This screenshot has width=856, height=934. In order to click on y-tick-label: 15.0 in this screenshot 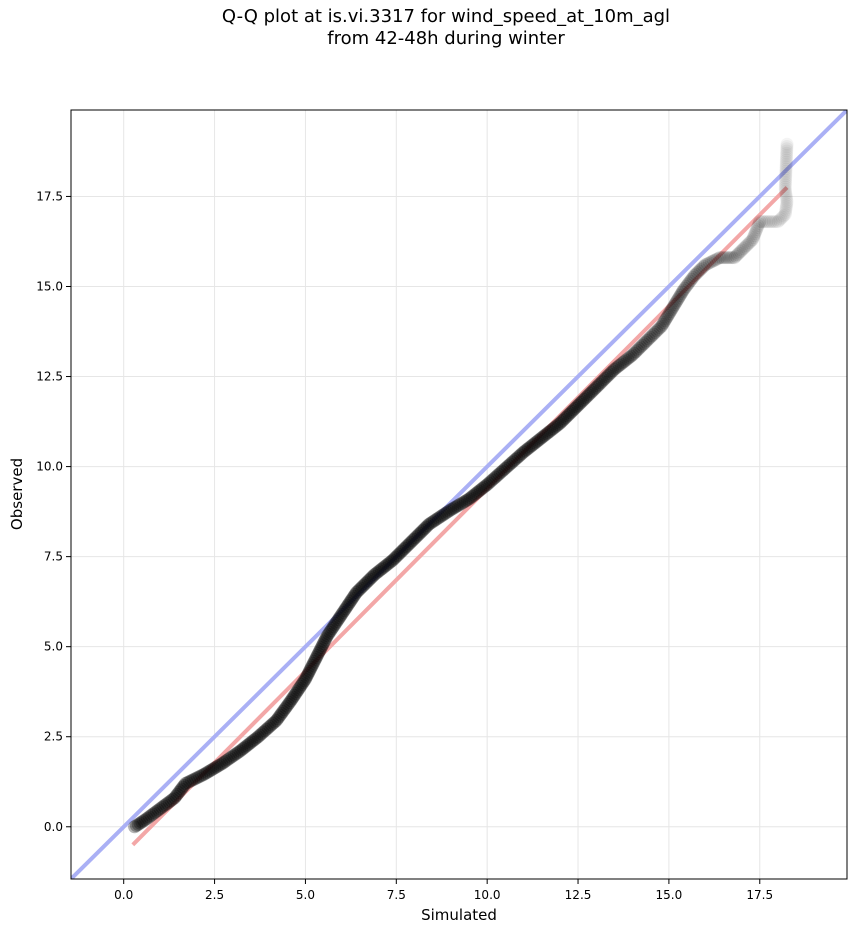, I will do `click(49, 286)`.